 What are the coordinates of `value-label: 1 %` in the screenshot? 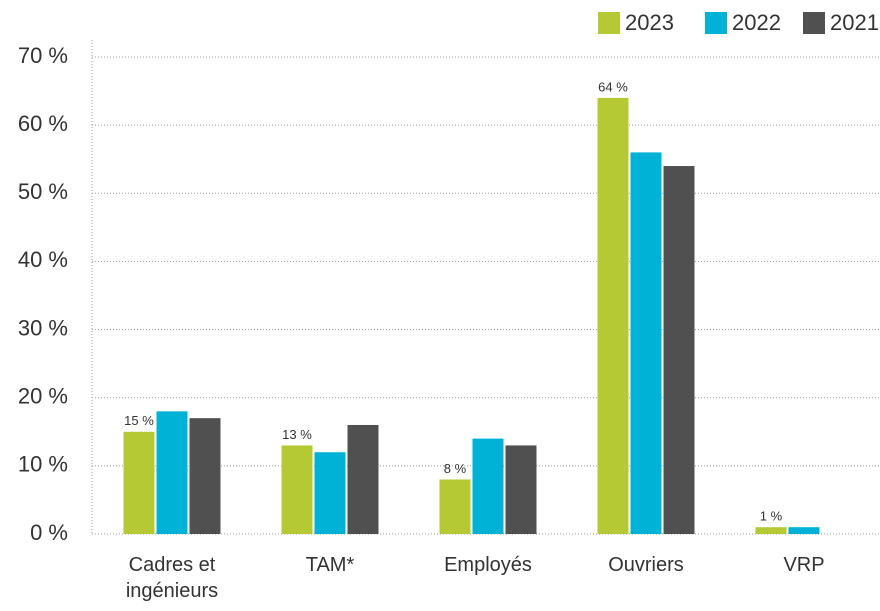 It's located at (771, 516).